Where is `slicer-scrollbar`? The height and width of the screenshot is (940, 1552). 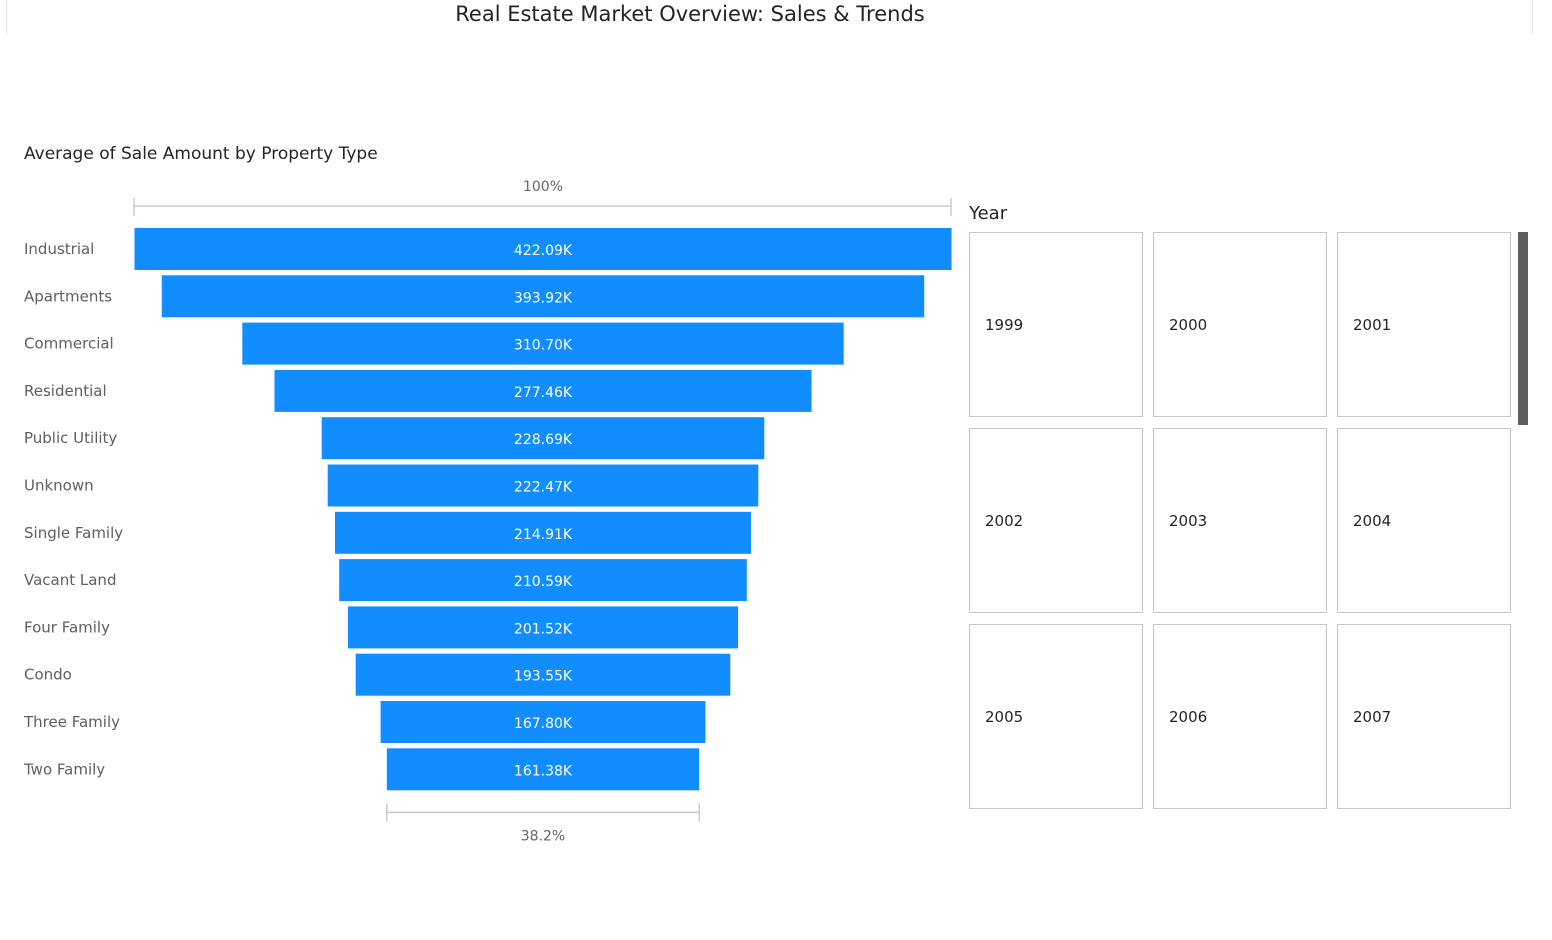 slicer-scrollbar is located at coordinates (1523, 328).